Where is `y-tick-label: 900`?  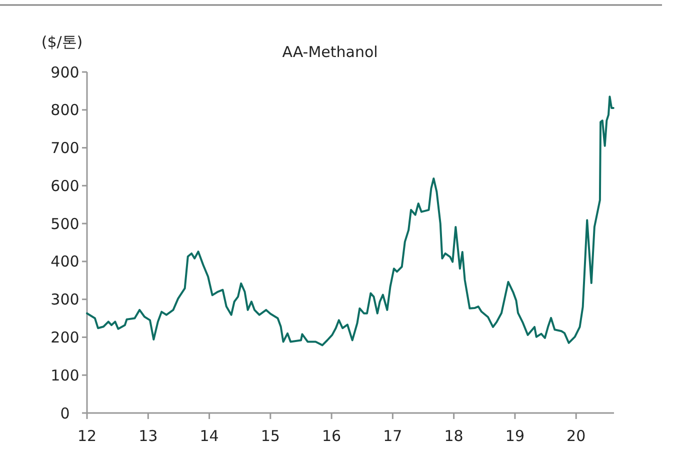
y-tick-label: 900 is located at coordinates (65, 72).